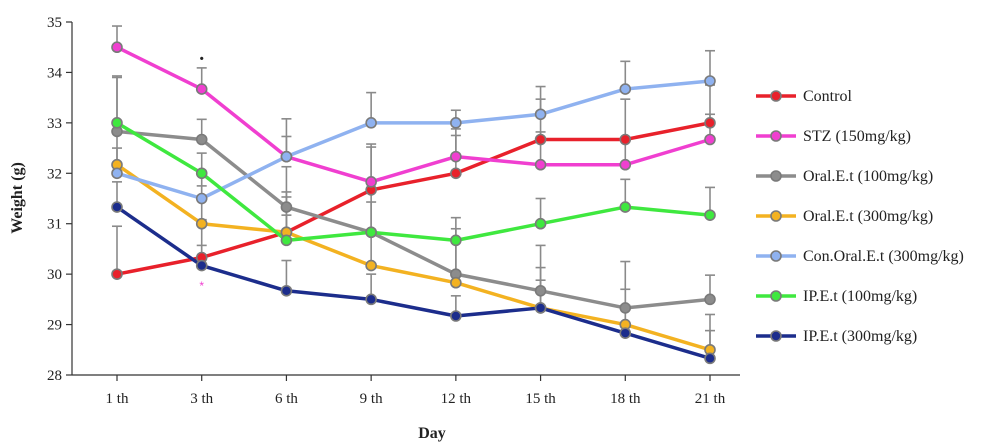 The image size is (1000, 448). Describe the element at coordinates (117, 399) in the screenshot. I see `x-tick-label: 1 th` at that location.